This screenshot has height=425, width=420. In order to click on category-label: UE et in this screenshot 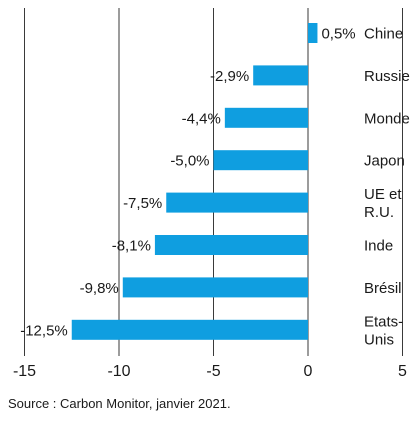, I will do `click(383, 194)`.